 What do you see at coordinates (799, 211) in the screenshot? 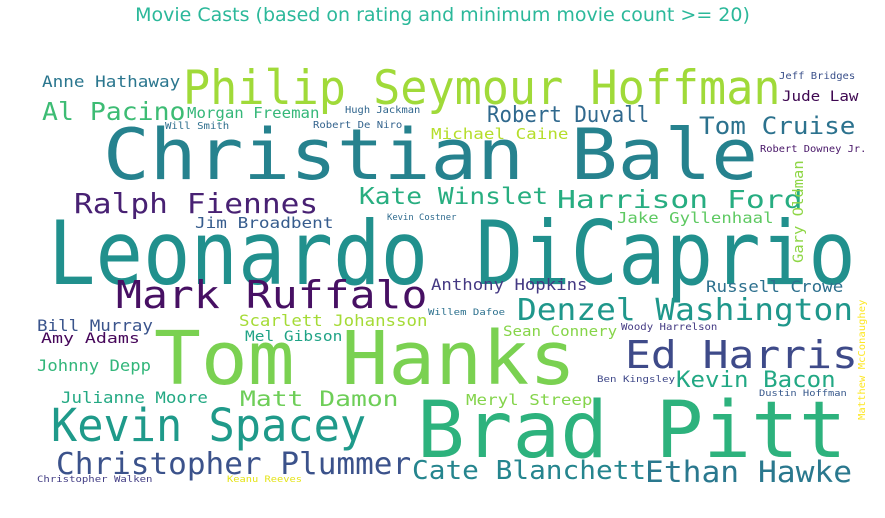
I see `word-gary-oldman: Gary Oldman` at bounding box center [799, 211].